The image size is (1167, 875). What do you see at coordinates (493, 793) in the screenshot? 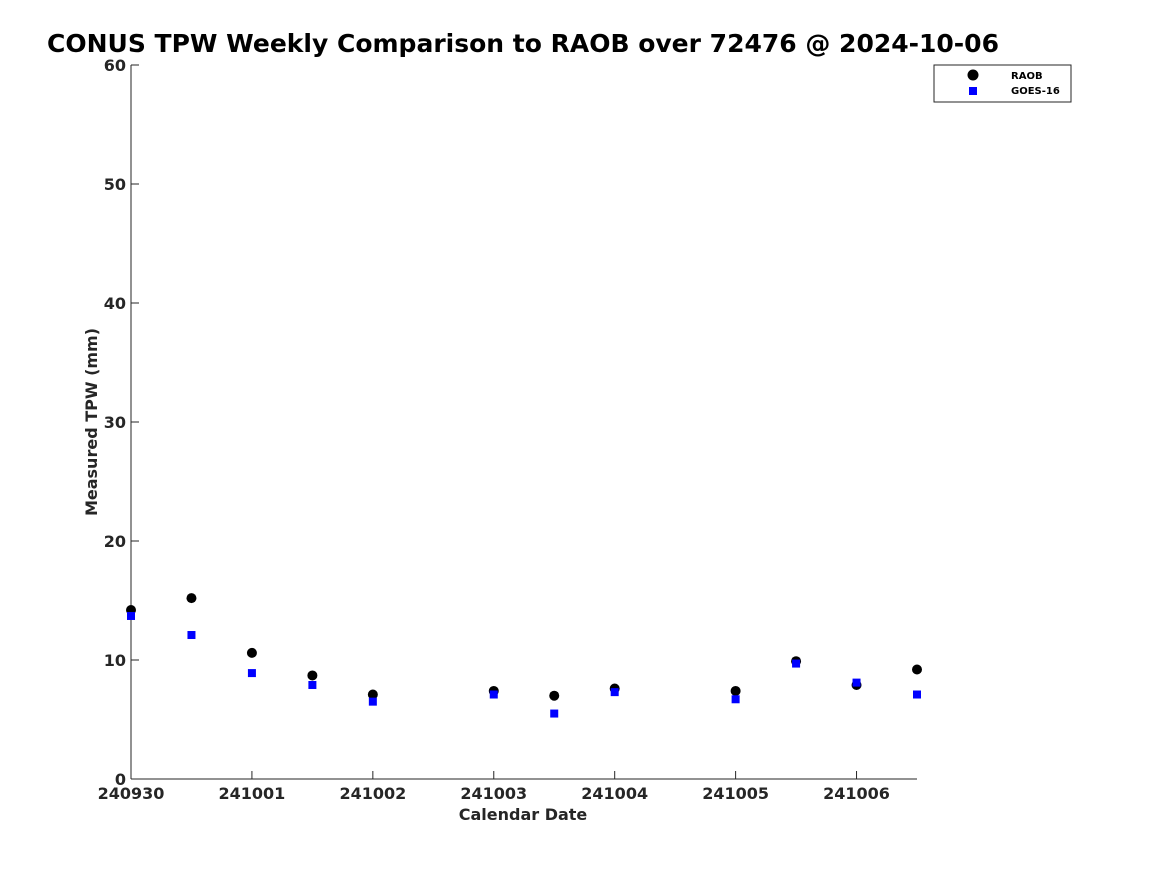
I see `x-tick-label: 241003` at bounding box center [493, 793].